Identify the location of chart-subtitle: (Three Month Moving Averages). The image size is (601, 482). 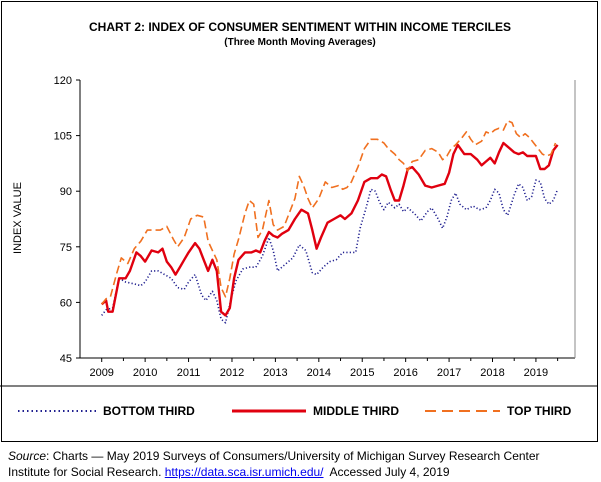
(300, 42).